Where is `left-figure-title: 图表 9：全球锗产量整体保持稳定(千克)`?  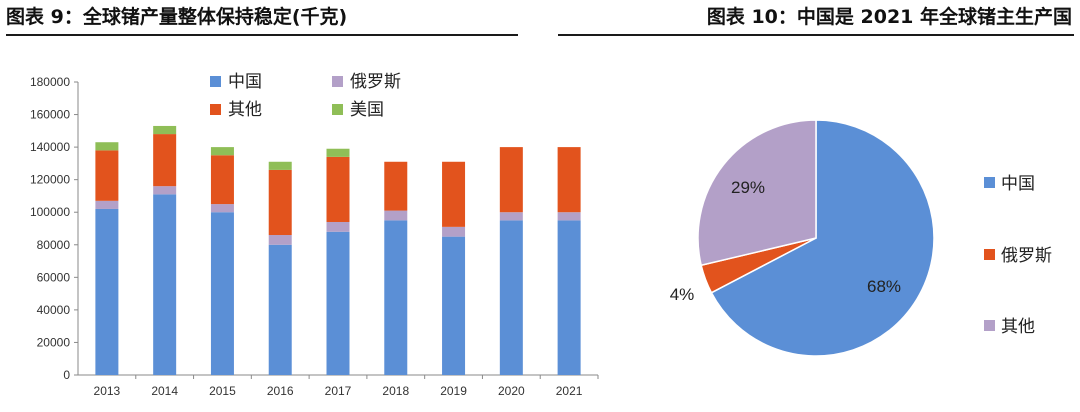 left-figure-title: 图表 9：全球锗产量整体保持稳定(千克) is located at coordinates (177, 17).